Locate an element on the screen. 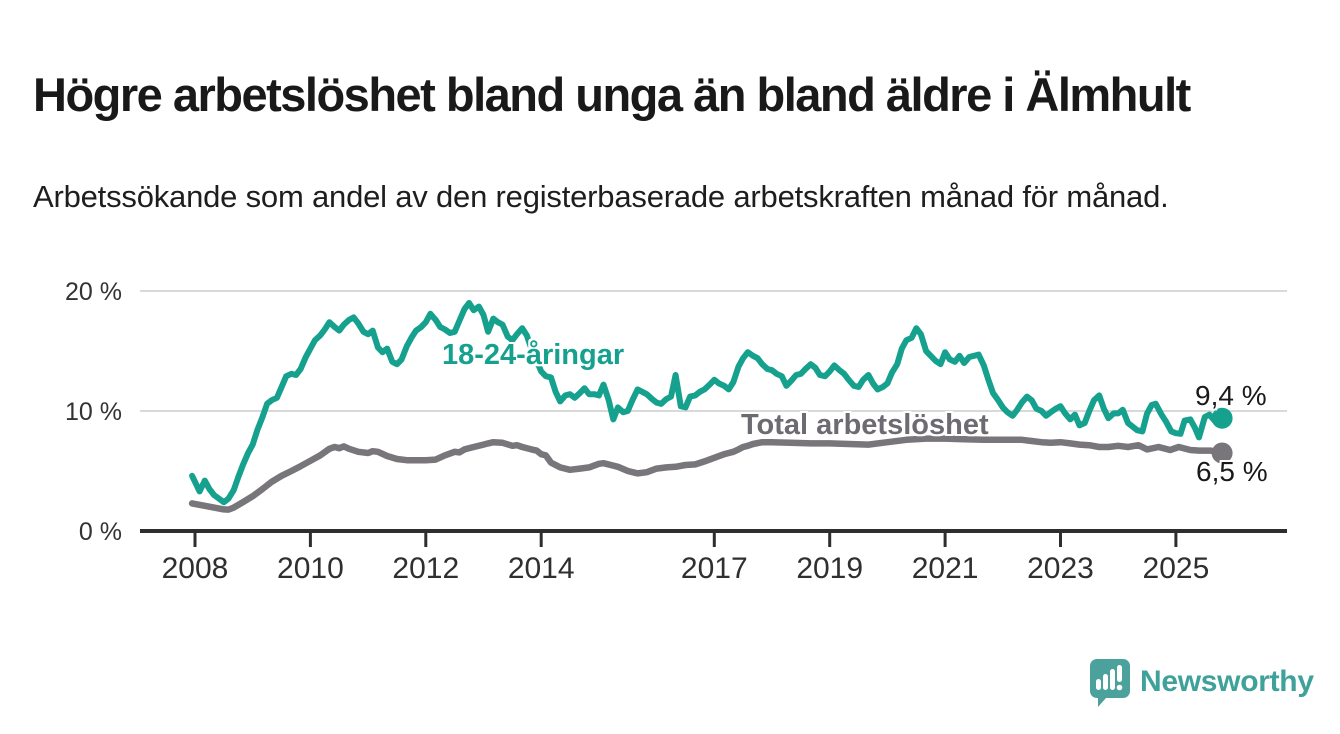 The image size is (1340, 734). end-value-total: 6,5 % is located at coordinates (1232, 471).